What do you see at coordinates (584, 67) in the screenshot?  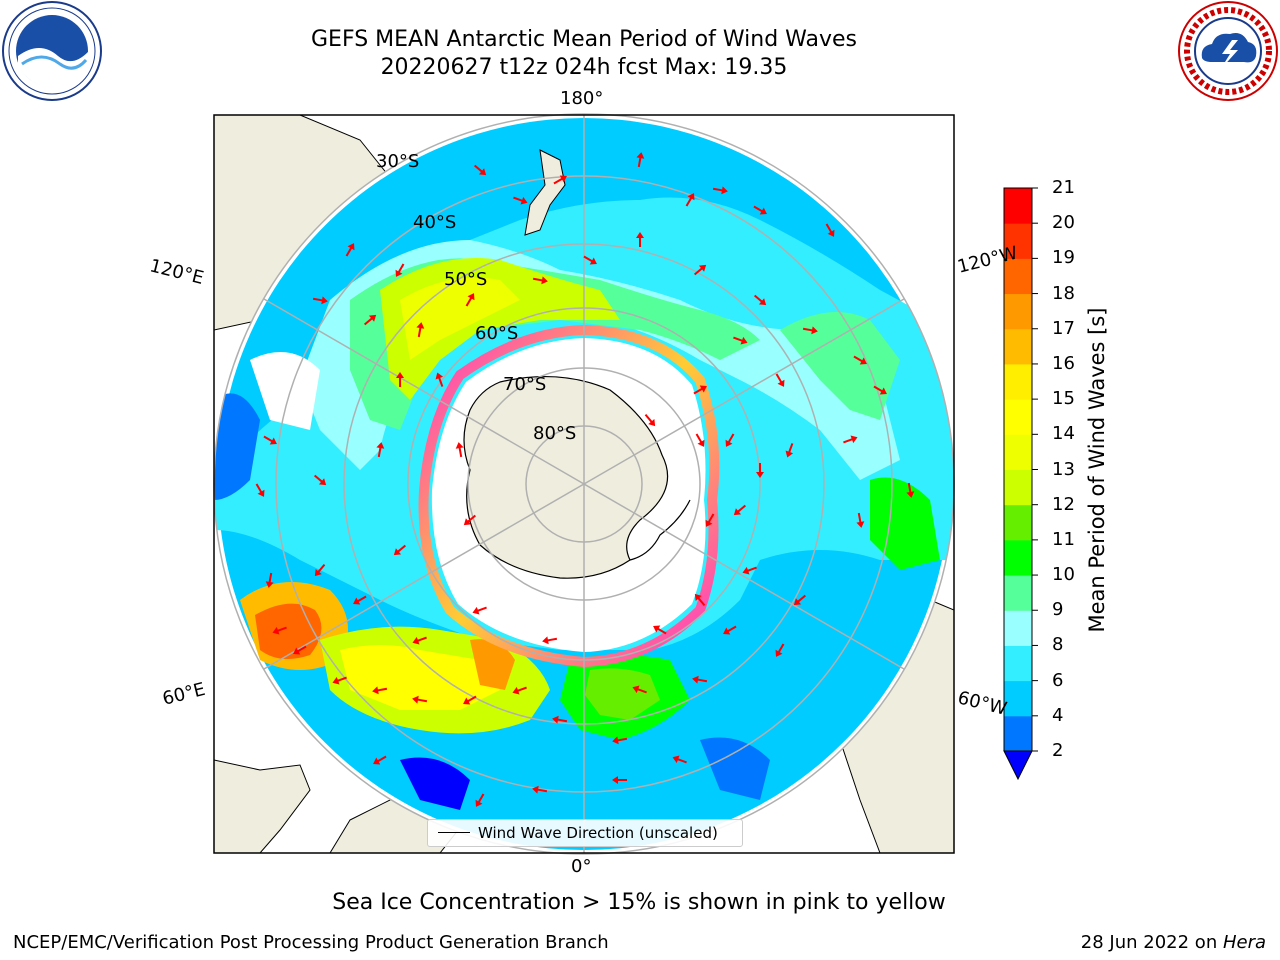 I see `chart-subtitle: 20220627 t12z 024h fcst Max: 19.35` at bounding box center [584, 67].